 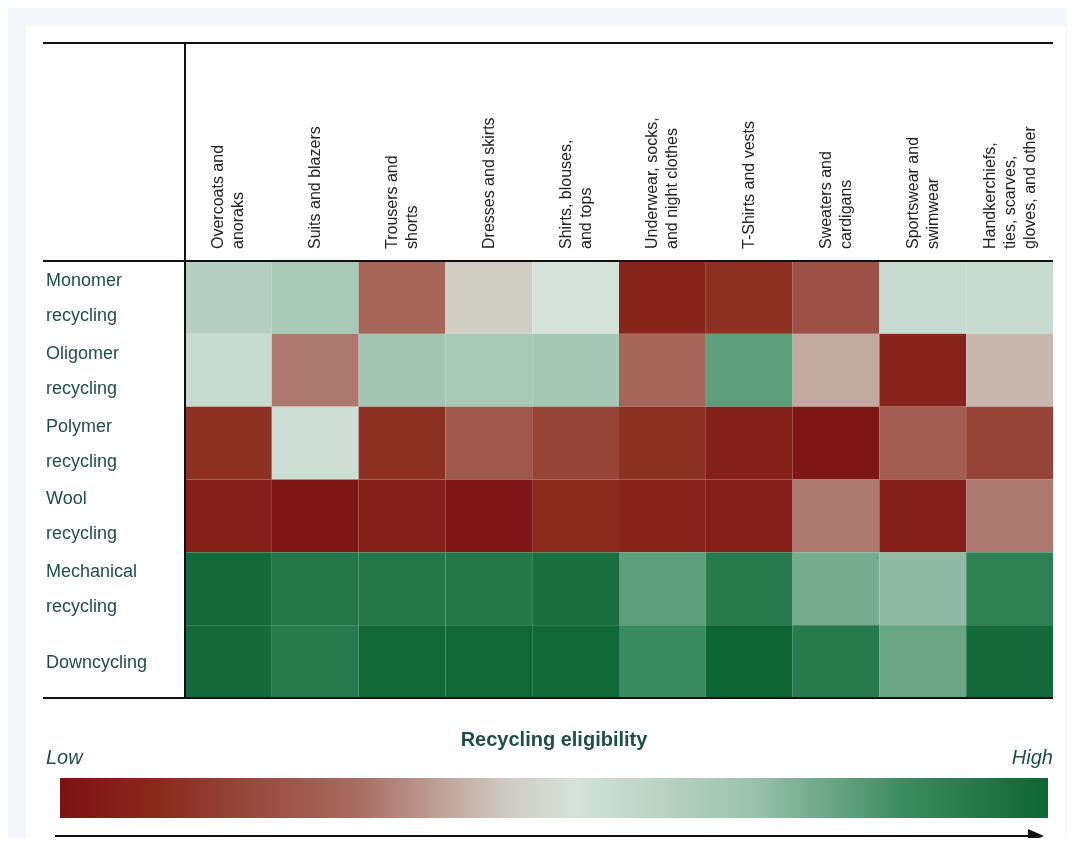 I want to click on x-tick-label: Sportswear and swimwear, so click(x=922, y=192).